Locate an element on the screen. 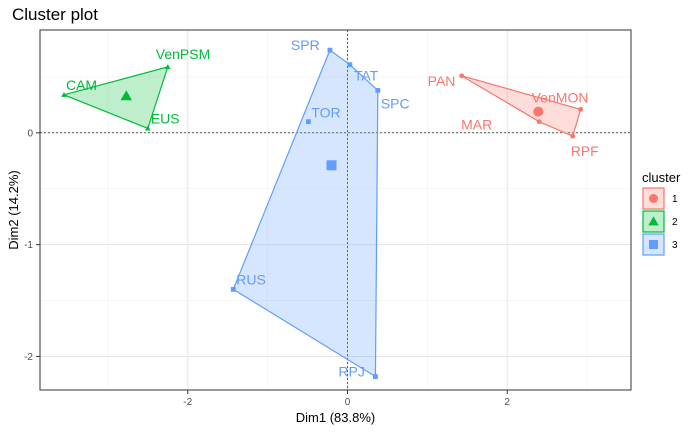 The width and height of the screenshot is (700, 432). y-tick-label: 0 is located at coordinates (30, 133).